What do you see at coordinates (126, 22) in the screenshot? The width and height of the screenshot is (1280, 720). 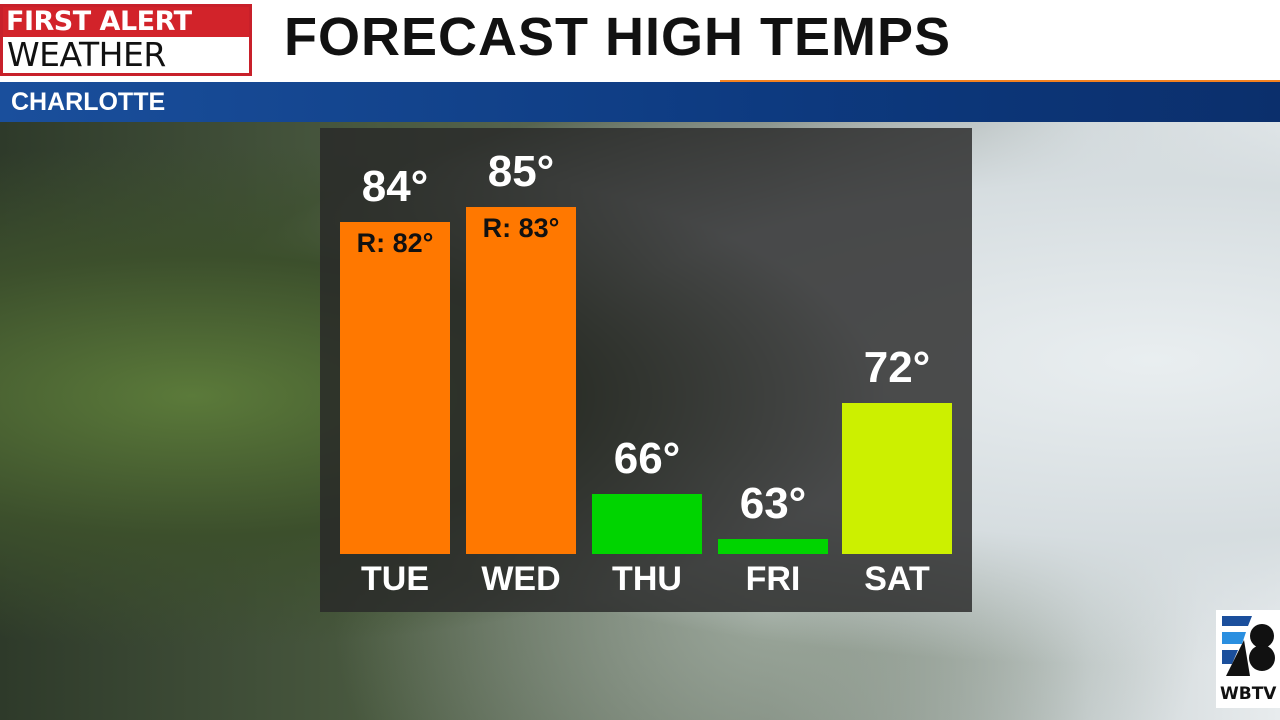 I see `logo-line1: FIRST ALERT` at bounding box center [126, 22].